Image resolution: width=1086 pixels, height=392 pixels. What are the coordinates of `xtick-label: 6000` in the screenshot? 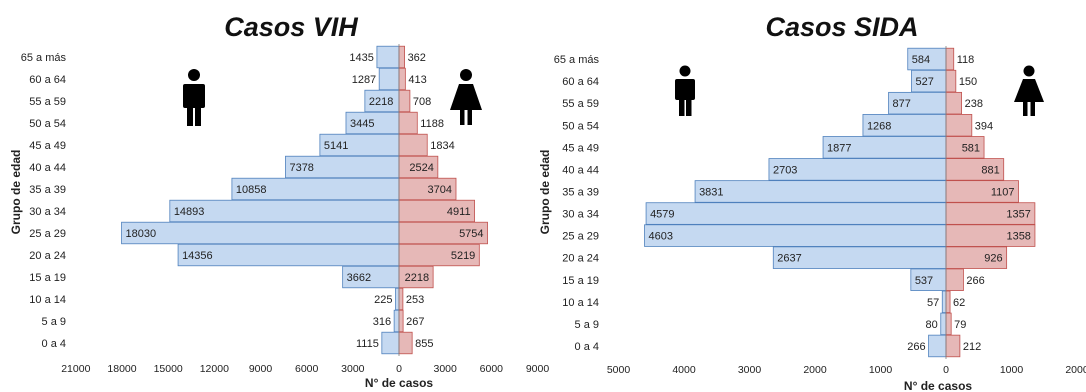 It's located at (307, 369).